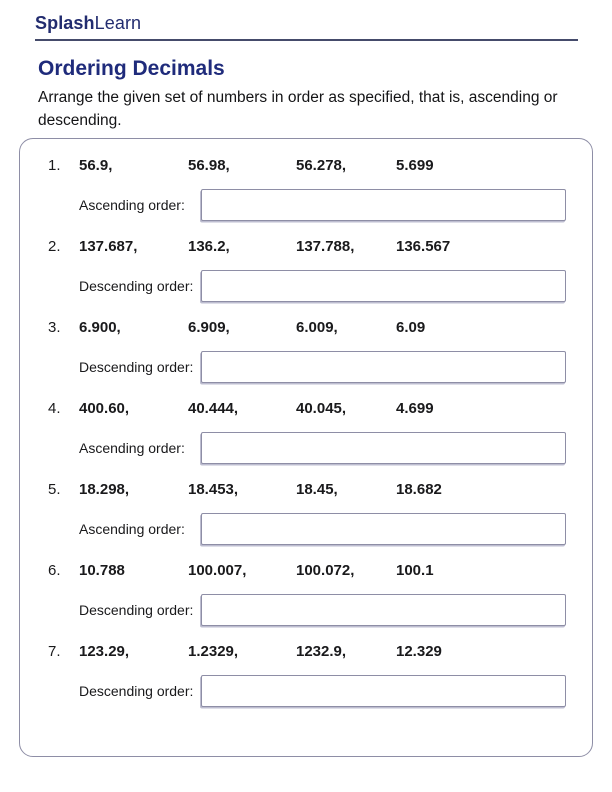 The width and height of the screenshot is (612, 792). I want to click on problem-value: 123.29,, so click(104, 651).